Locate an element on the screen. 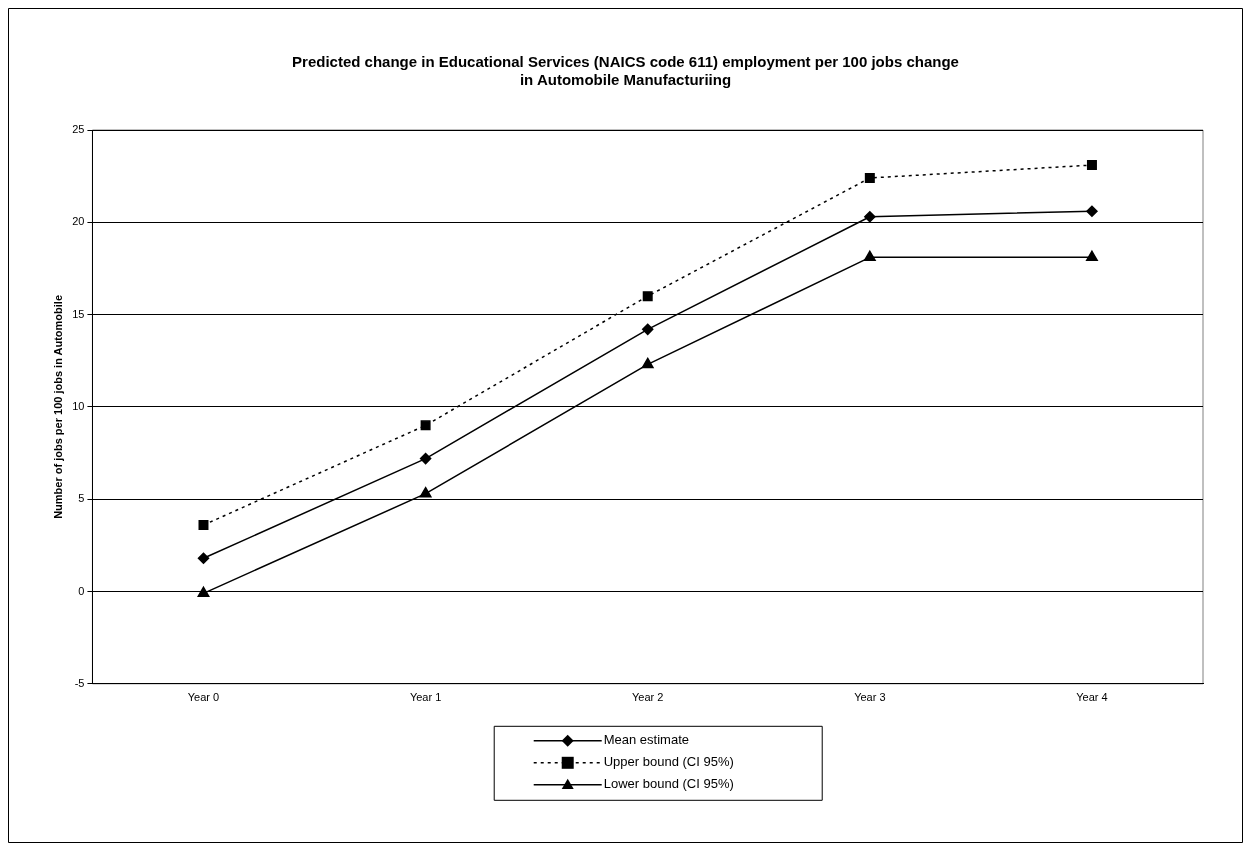 The image size is (1253, 853). y-tick-label: 5 is located at coordinates (81, 498).